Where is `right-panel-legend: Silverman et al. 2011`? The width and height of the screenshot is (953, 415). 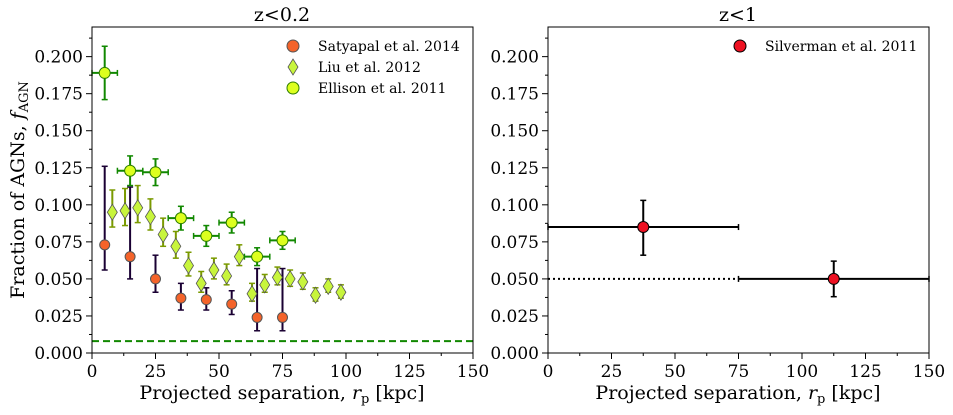 right-panel-legend: Silverman et al. 2011 is located at coordinates (825, 47).